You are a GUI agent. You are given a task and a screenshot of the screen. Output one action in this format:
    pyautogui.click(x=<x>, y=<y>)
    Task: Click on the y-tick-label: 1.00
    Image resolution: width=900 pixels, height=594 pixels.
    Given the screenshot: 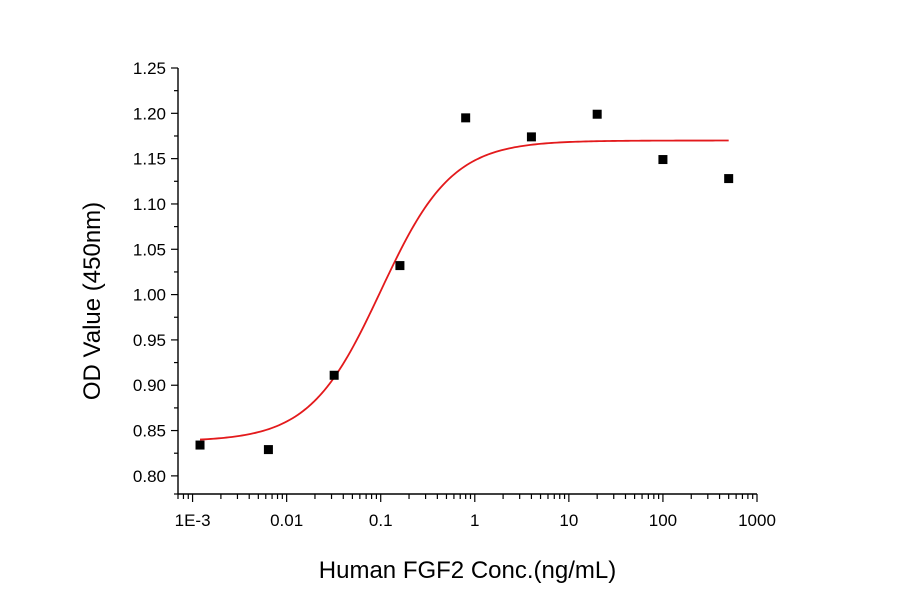 What is the action you would take?
    pyautogui.click(x=149, y=295)
    